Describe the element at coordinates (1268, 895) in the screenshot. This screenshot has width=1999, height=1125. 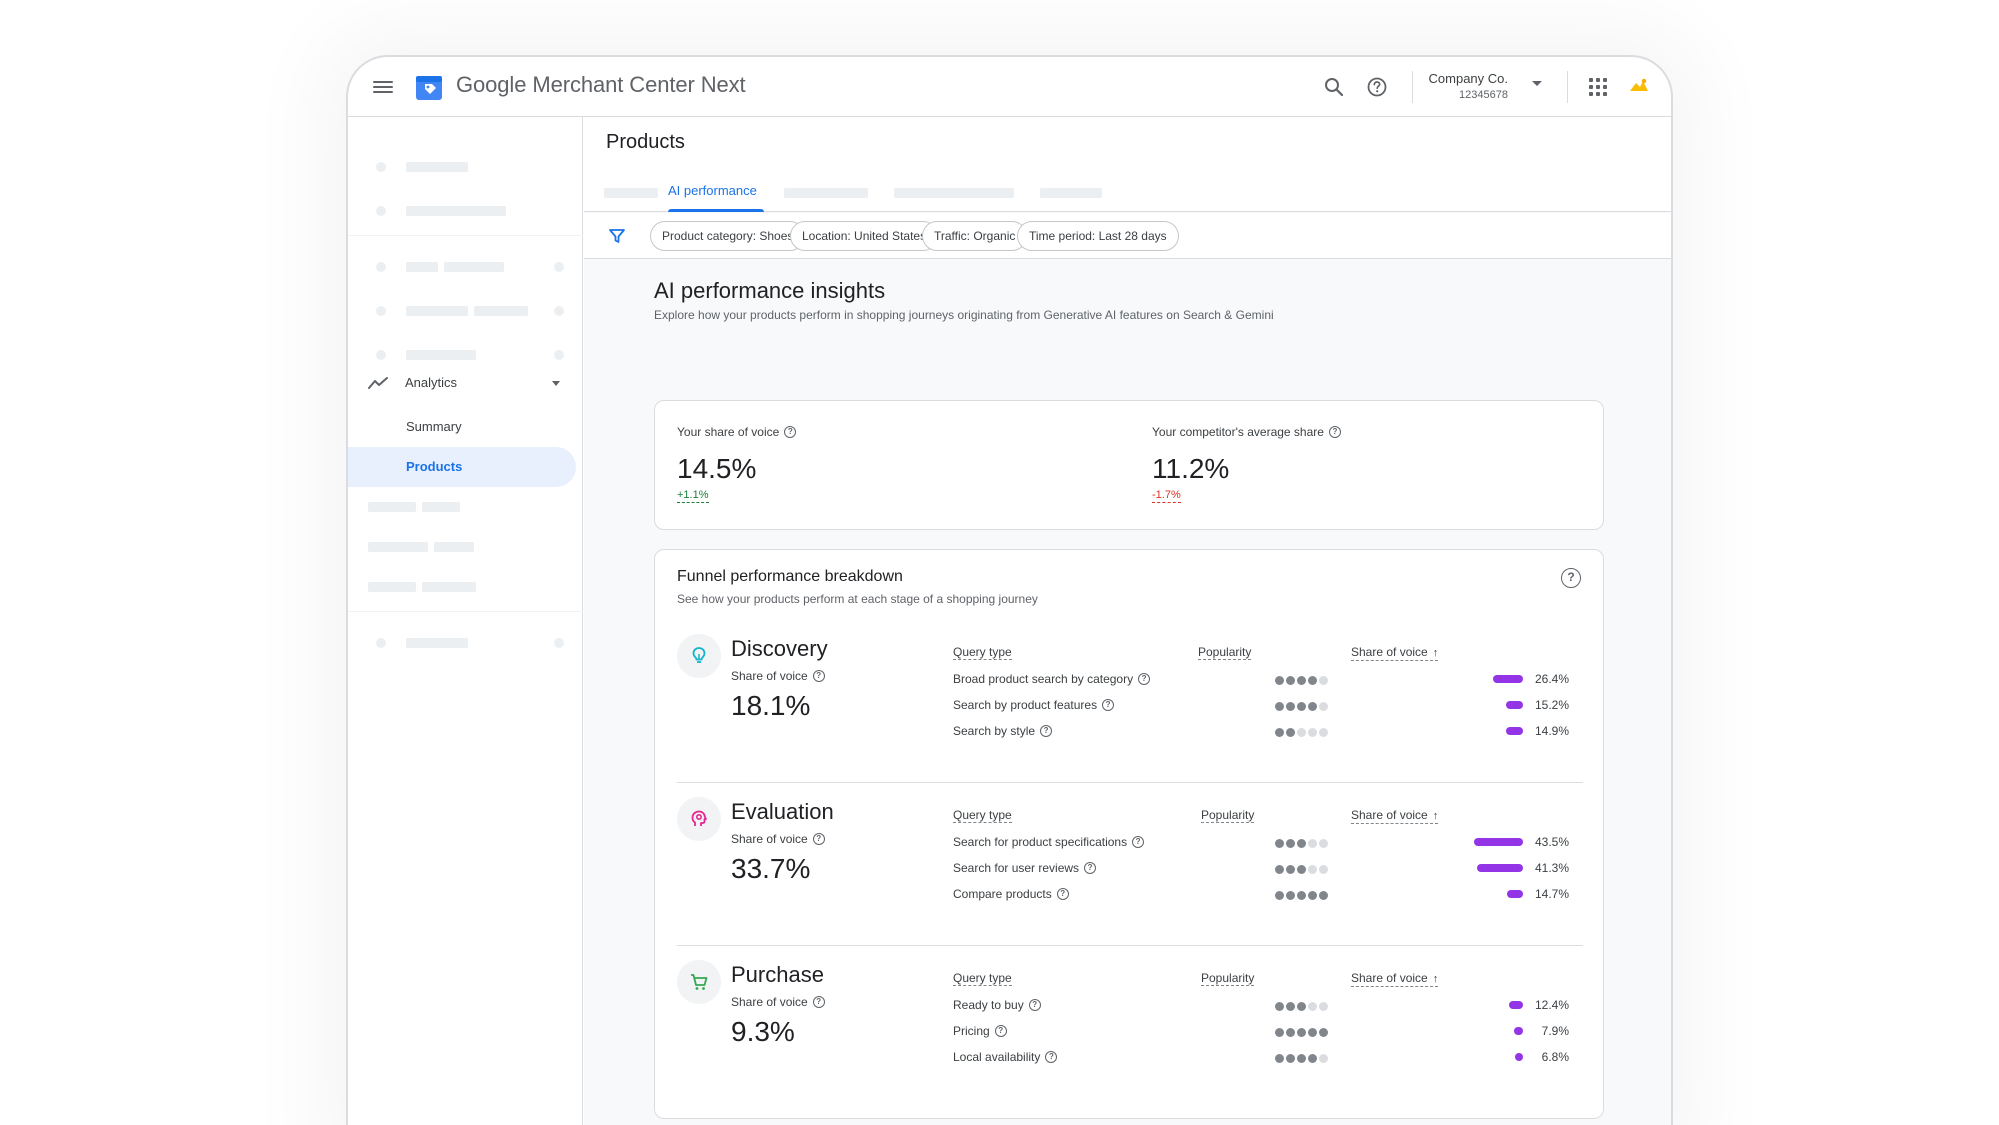
I see `query-row: Compare products? 14.7%` at that location.